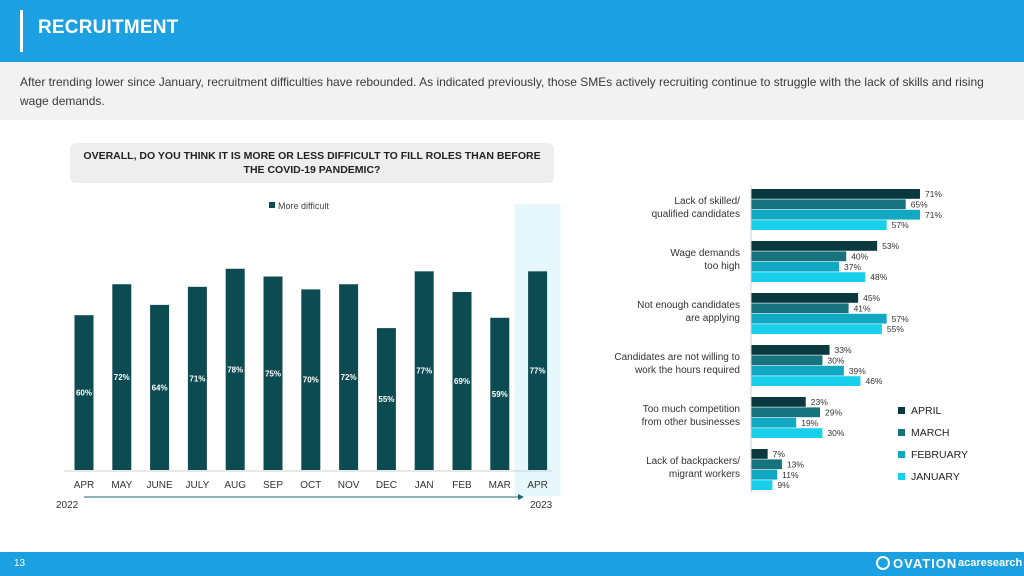 The height and width of the screenshot is (576, 1024). Describe the element at coordinates (900, 319) in the screenshot. I see `value-label-february-2: 57%` at that location.